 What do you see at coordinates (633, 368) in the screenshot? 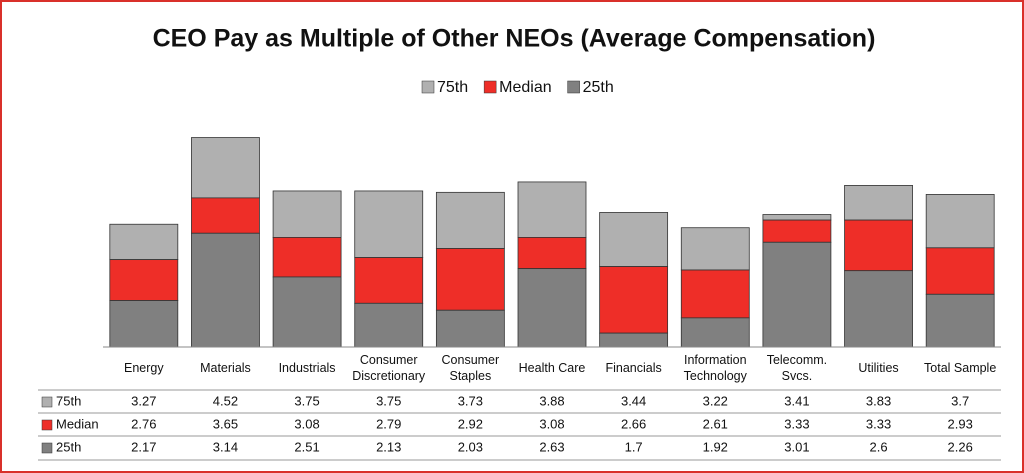
I see `x-tick-label: Financials` at bounding box center [633, 368].